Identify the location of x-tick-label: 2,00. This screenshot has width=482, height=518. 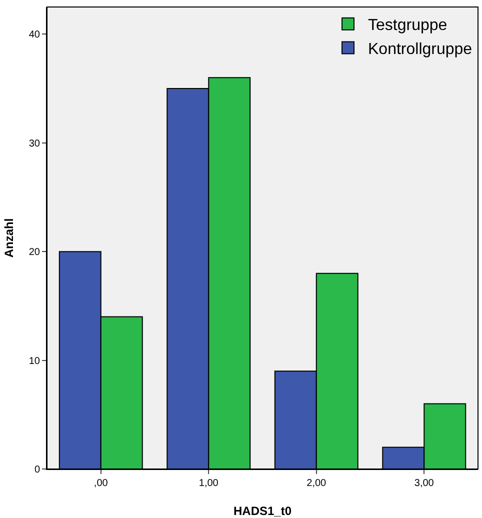
(316, 483).